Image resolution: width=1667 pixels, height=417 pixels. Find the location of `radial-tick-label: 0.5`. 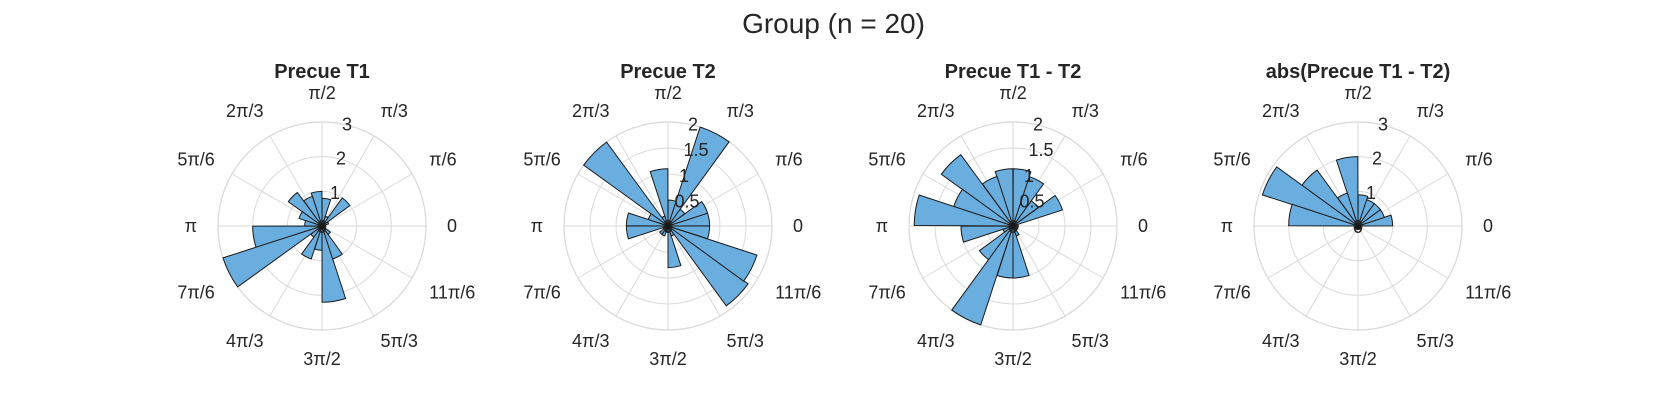

radial-tick-label: 0.5 is located at coordinates (687, 201).